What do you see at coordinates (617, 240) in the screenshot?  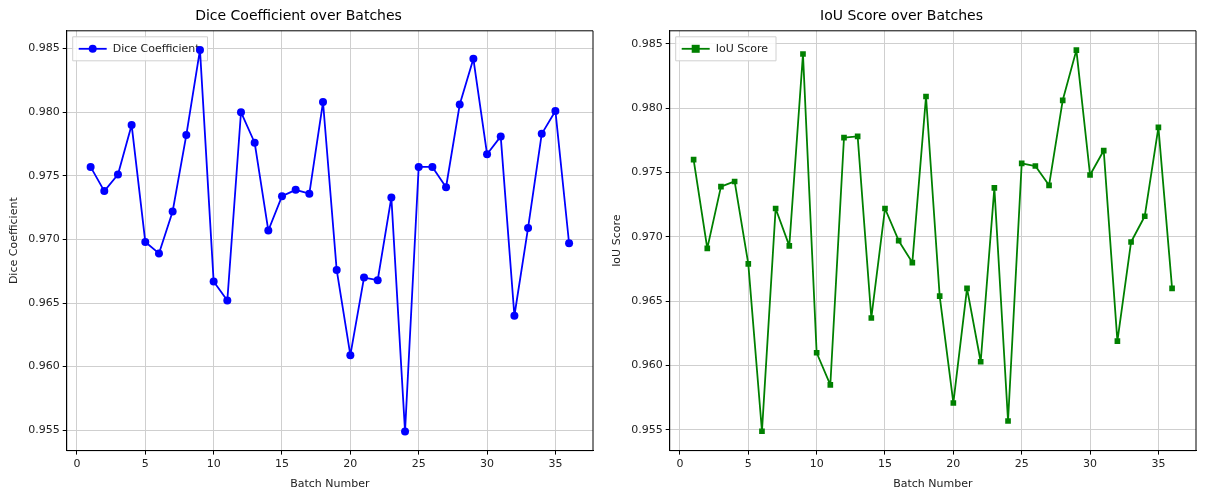 I see `y-axis-title: IoU Score` at bounding box center [617, 240].